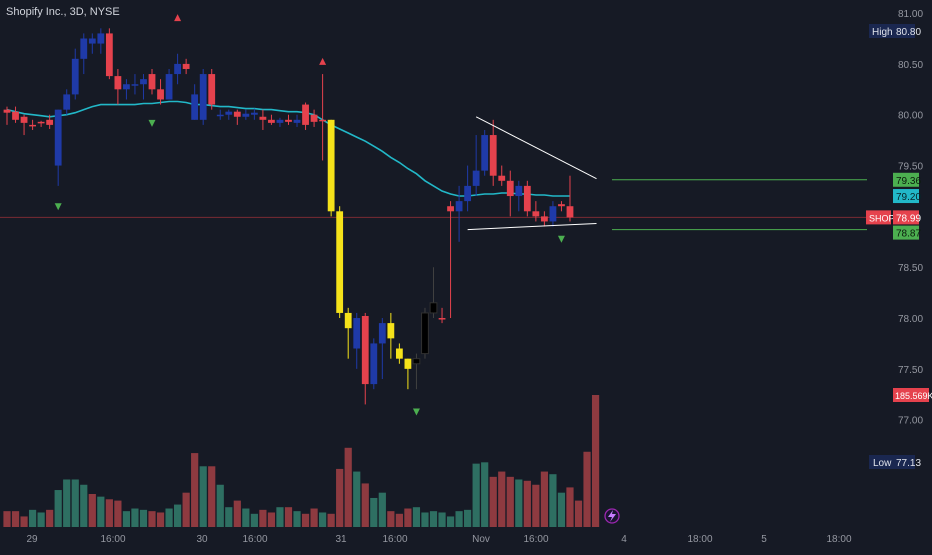  What do you see at coordinates (913, 396) in the screenshot?
I see `volume-badge-value: 185.569K` at bounding box center [913, 396].